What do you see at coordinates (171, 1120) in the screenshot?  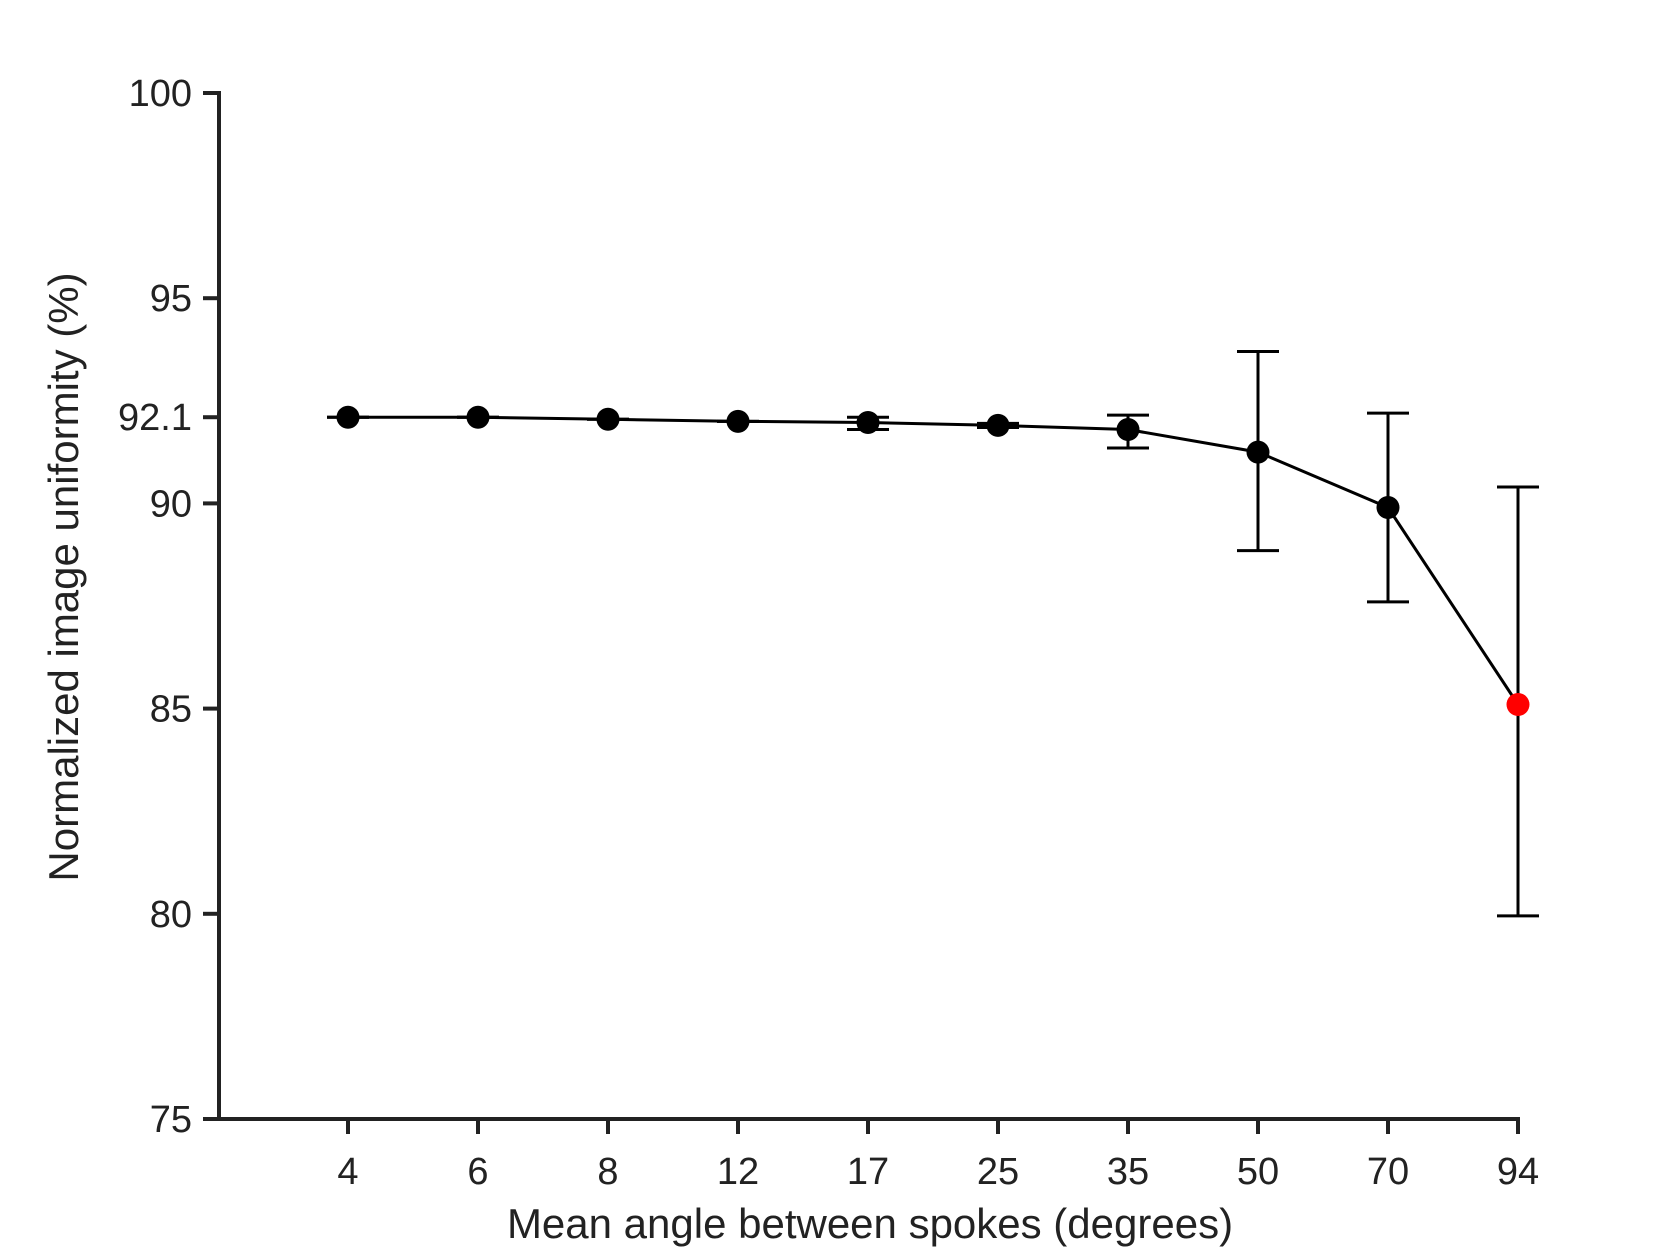 I see `y-tick-label: 75` at bounding box center [171, 1120].